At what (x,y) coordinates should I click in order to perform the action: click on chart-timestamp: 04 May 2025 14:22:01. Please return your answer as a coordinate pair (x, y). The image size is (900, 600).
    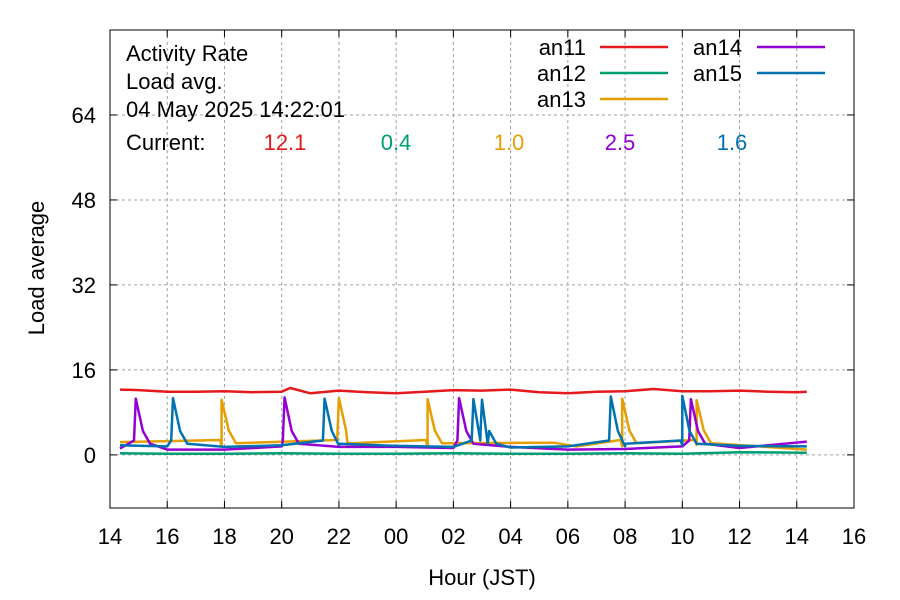
    Looking at the image, I should click on (235, 109).